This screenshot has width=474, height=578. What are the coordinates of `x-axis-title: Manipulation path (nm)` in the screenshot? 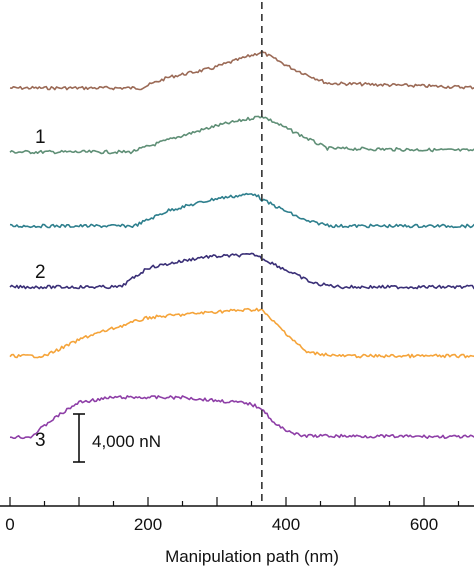 It's located at (252, 556).